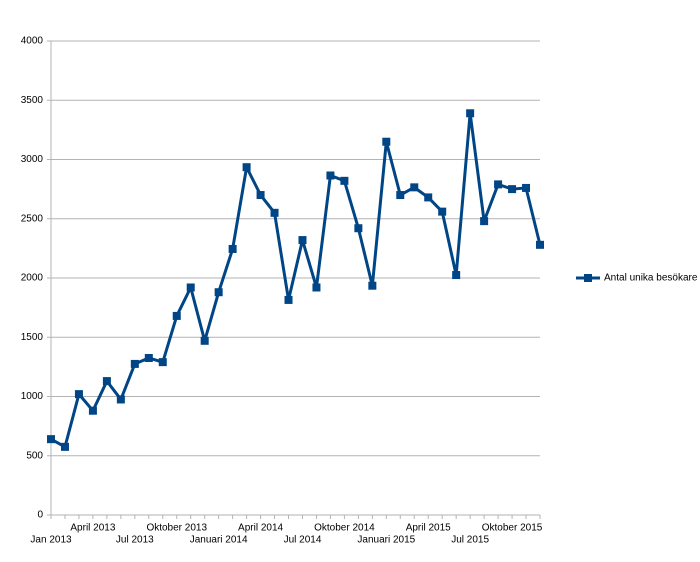 The image size is (700, 562). Describe the element at coordinates (512, 528) in the screenshot. I see `x-tick-label: Oktober 2015` at that location.